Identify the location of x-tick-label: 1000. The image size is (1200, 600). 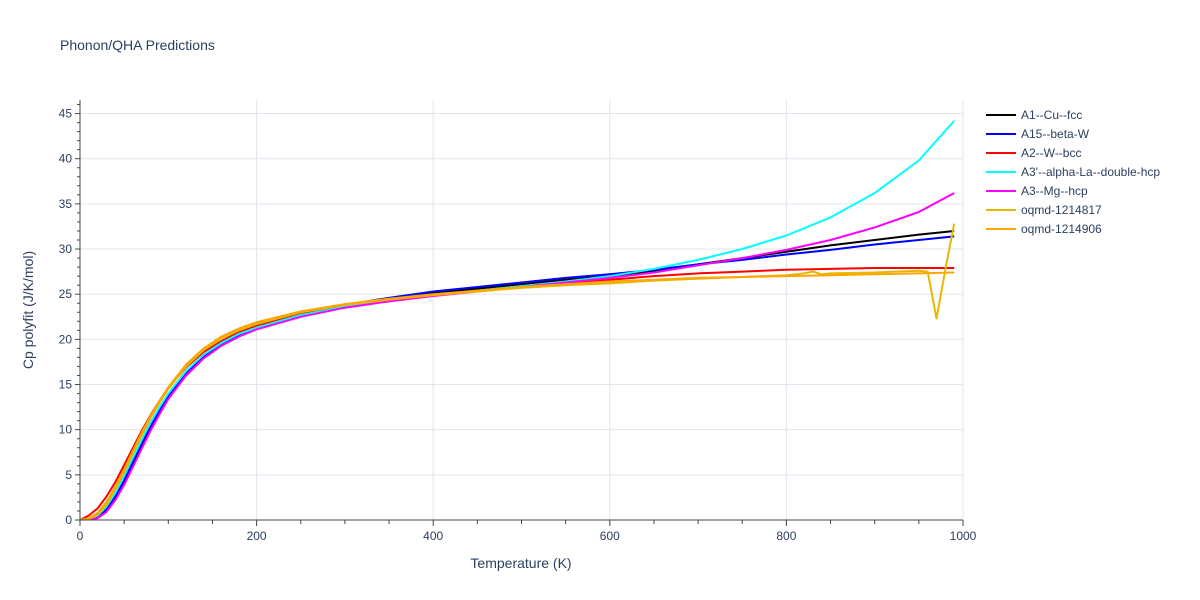
(963, 536).